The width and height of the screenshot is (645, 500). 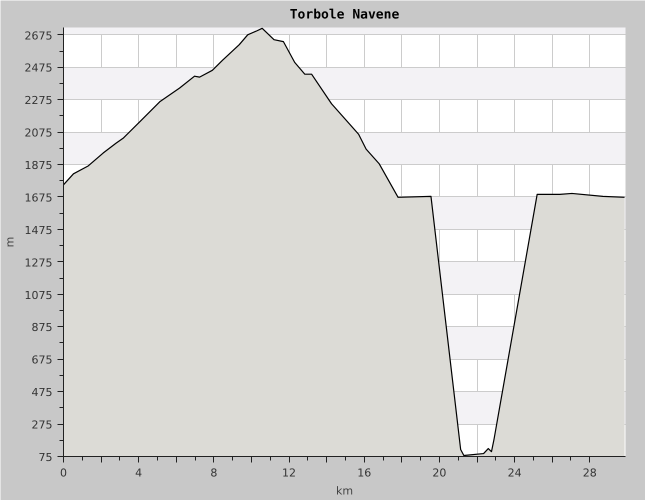 I want to click on y-tick-label: 2475, so click(x=38, y=68).